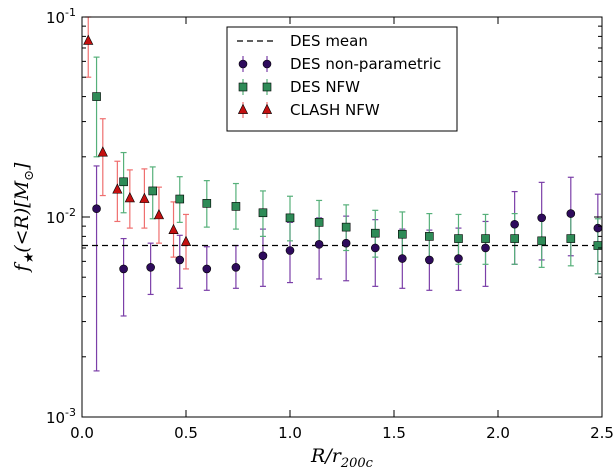 The height and width of the screenshot is (470, 616). What do you see at coordinates (325, 87) in the screenshot?
I see `legend-label: DES NFW` at bounding box center [325, 87].